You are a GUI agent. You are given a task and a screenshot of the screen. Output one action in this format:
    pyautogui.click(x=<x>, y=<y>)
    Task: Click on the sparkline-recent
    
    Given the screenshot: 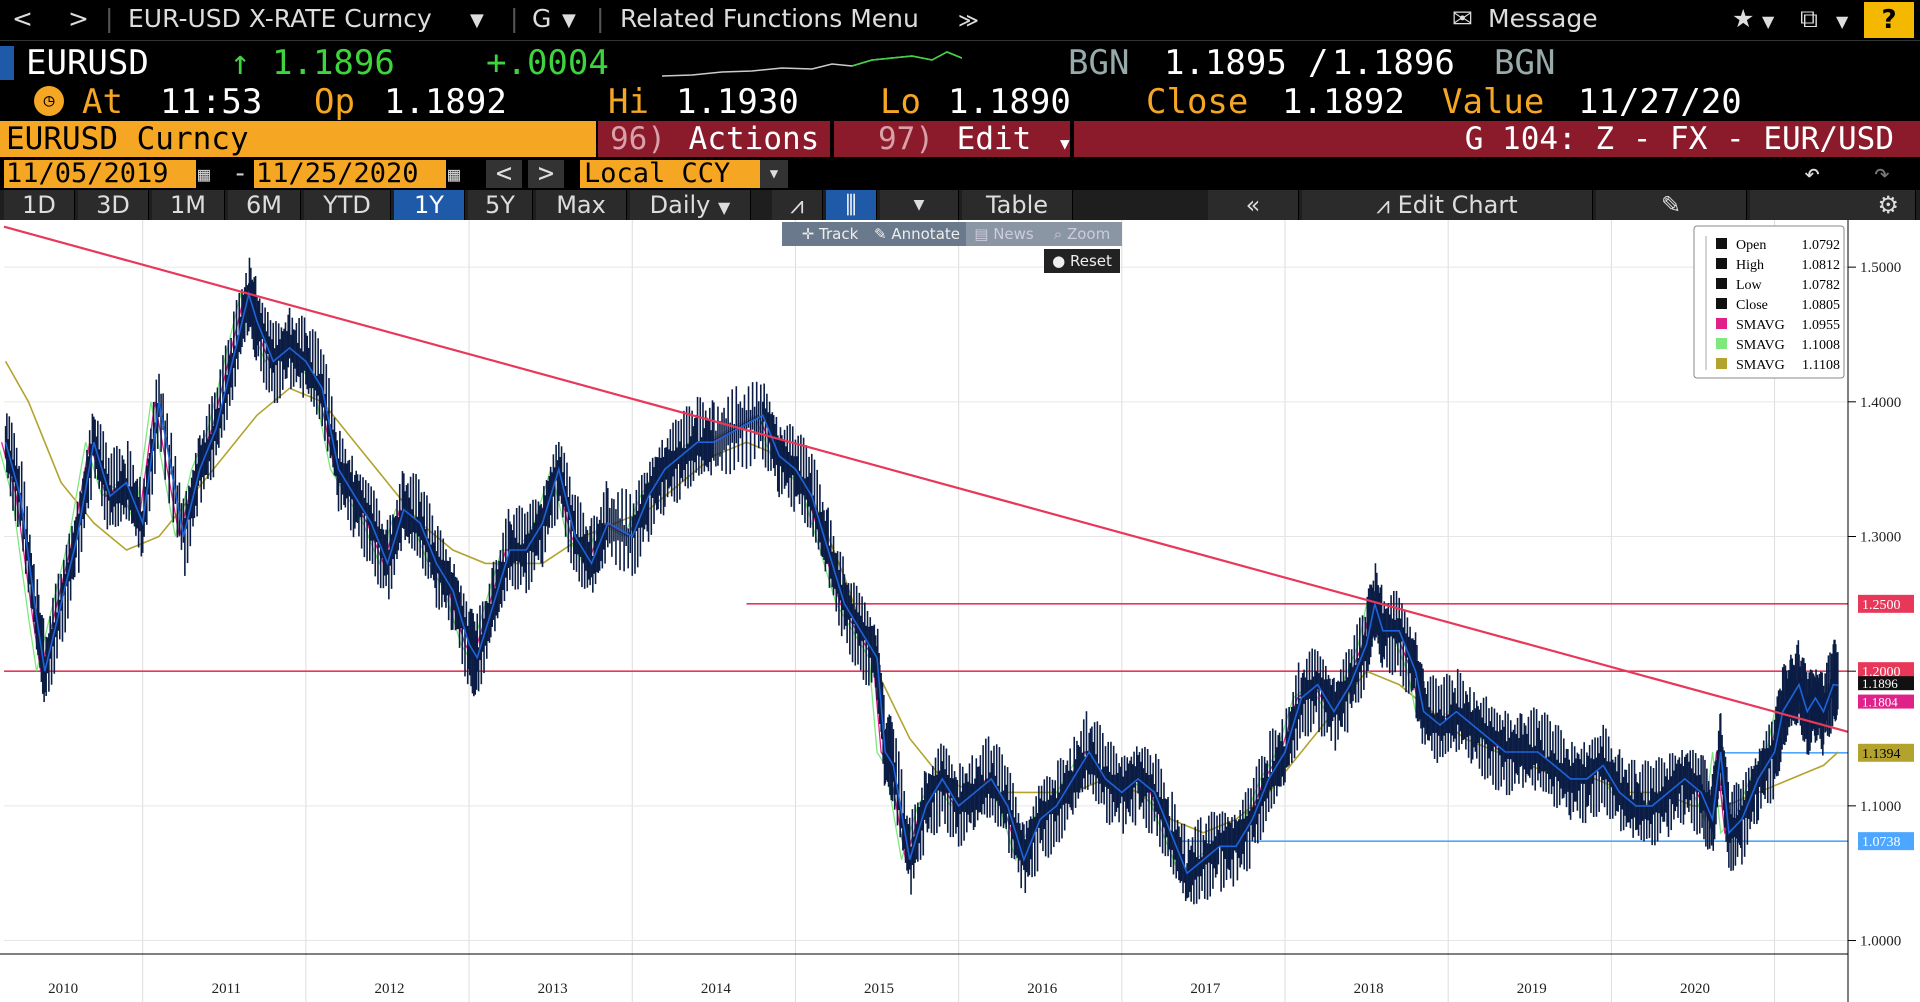 What is the action you would take?
    pyautogui.click(x=906, y=59)
    